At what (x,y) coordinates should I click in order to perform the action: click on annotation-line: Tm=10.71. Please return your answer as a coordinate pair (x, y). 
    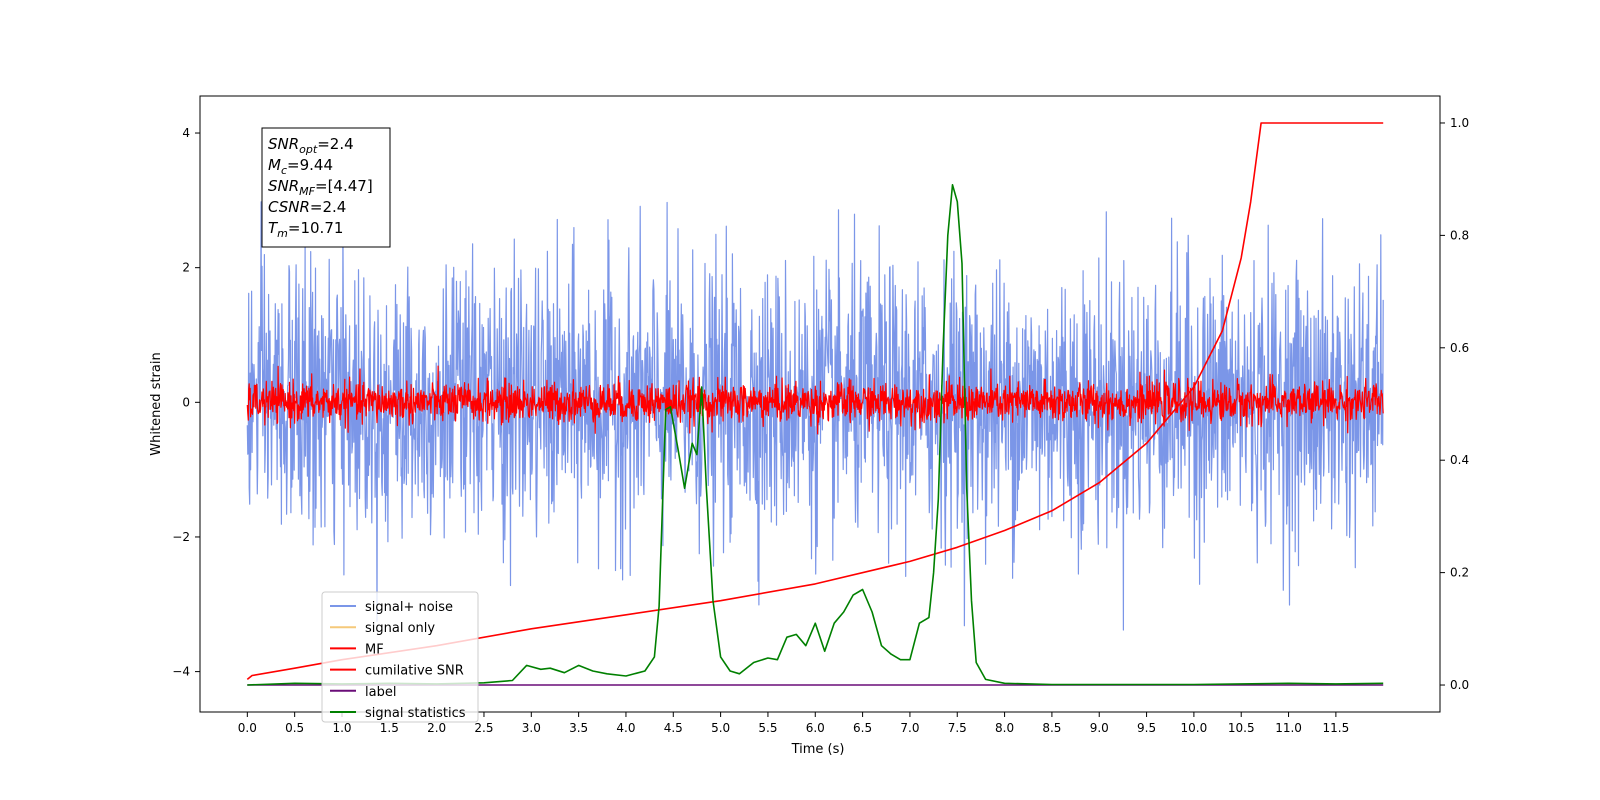
    Looking at the image, I should click on (305, 229).